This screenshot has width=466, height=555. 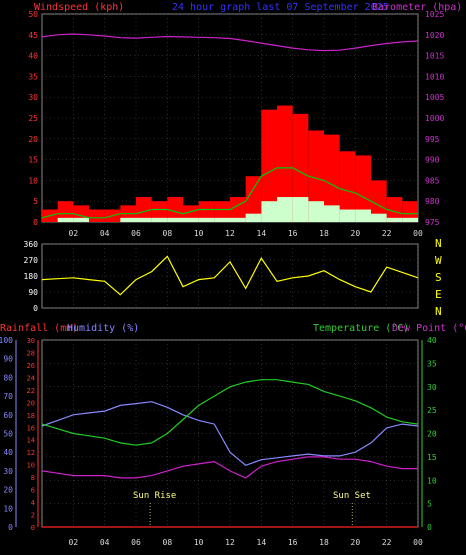 I want to click on pressure-ytick-label: 990, so click(x=432, y=160).